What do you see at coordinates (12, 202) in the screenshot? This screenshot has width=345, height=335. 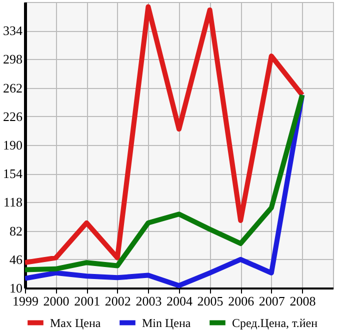 I see `y-tick-label: 118` at bounding box center [12, 202].